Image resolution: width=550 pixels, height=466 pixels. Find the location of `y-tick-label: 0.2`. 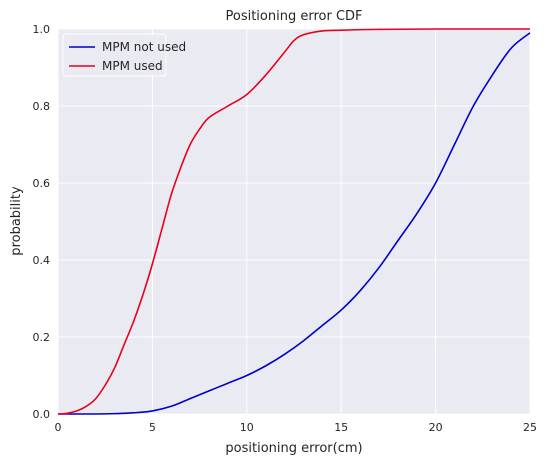

y-tick-label: 0.2 is located at coordinates (42, 337).